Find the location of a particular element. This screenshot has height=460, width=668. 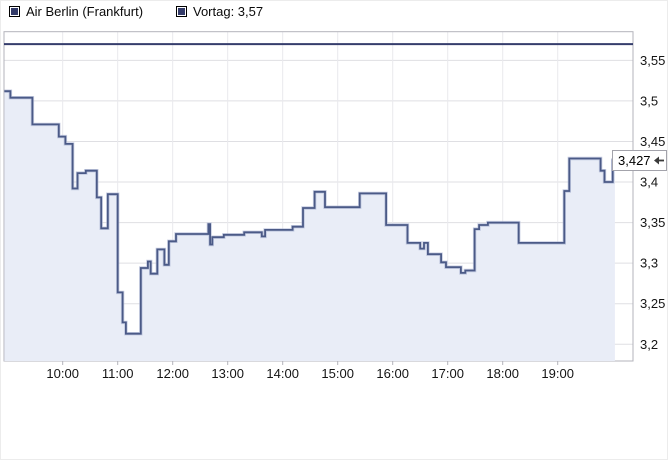

y-tick-label: 3,5 is located at coordinates (649, 100).